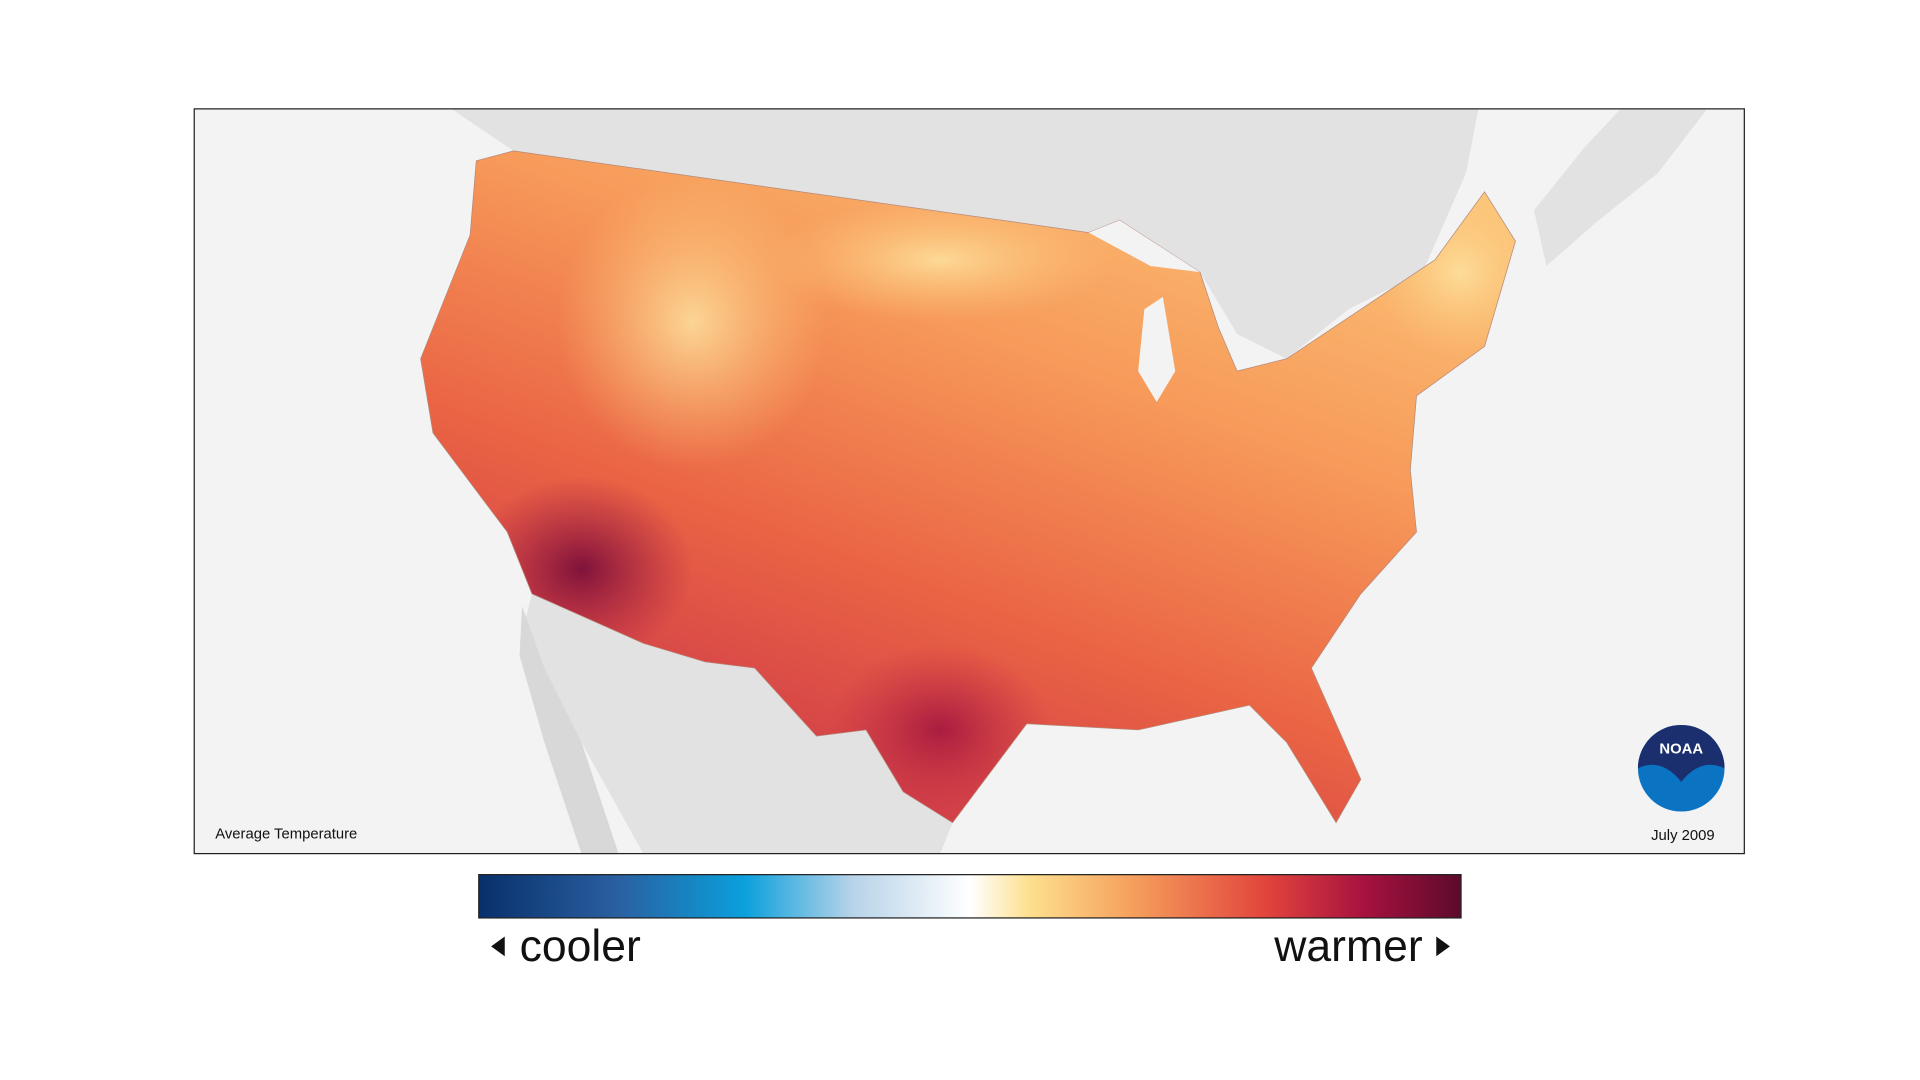 Image resolution: width=1920 pixels, height=1080 pixels. I want to click on lake-michigan, so click(1157, 349).